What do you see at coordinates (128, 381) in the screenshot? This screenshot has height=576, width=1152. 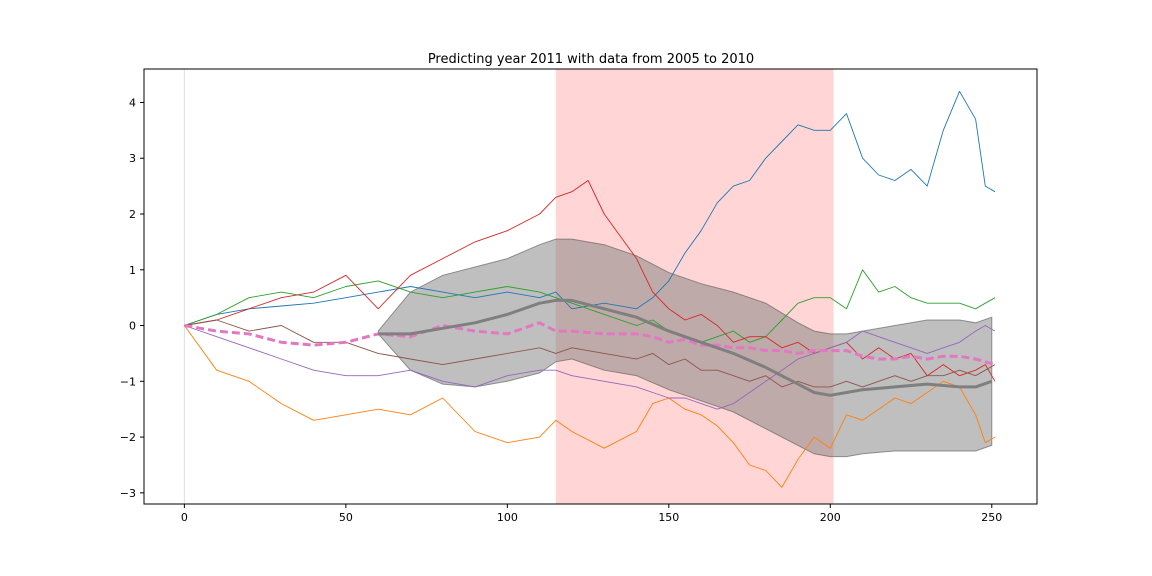 I see `y-tick-label: −1` at bounding box center [128, 381].